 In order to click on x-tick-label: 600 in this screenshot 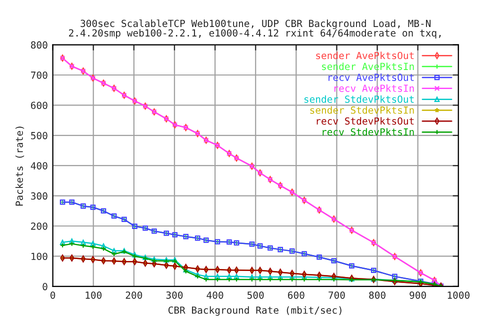, I will do `click(296, 295)`.